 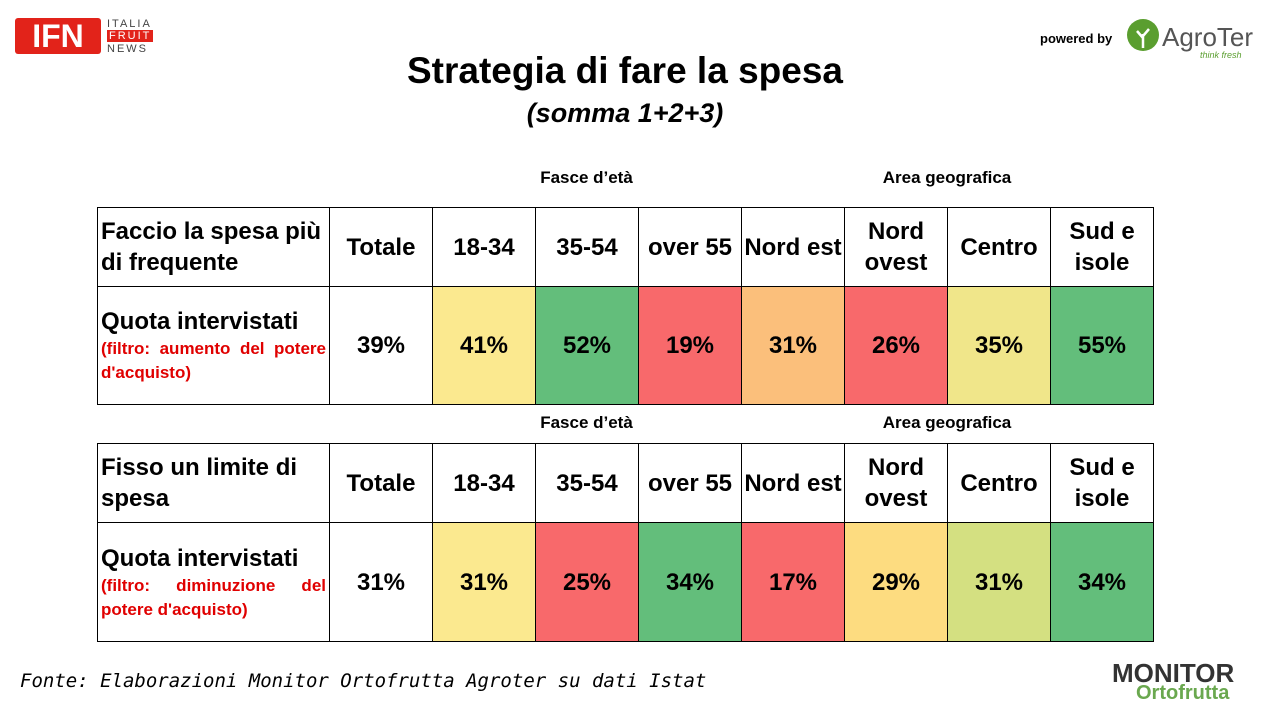 I want to click on value-cell: 41%, so click(x=484, y=345).